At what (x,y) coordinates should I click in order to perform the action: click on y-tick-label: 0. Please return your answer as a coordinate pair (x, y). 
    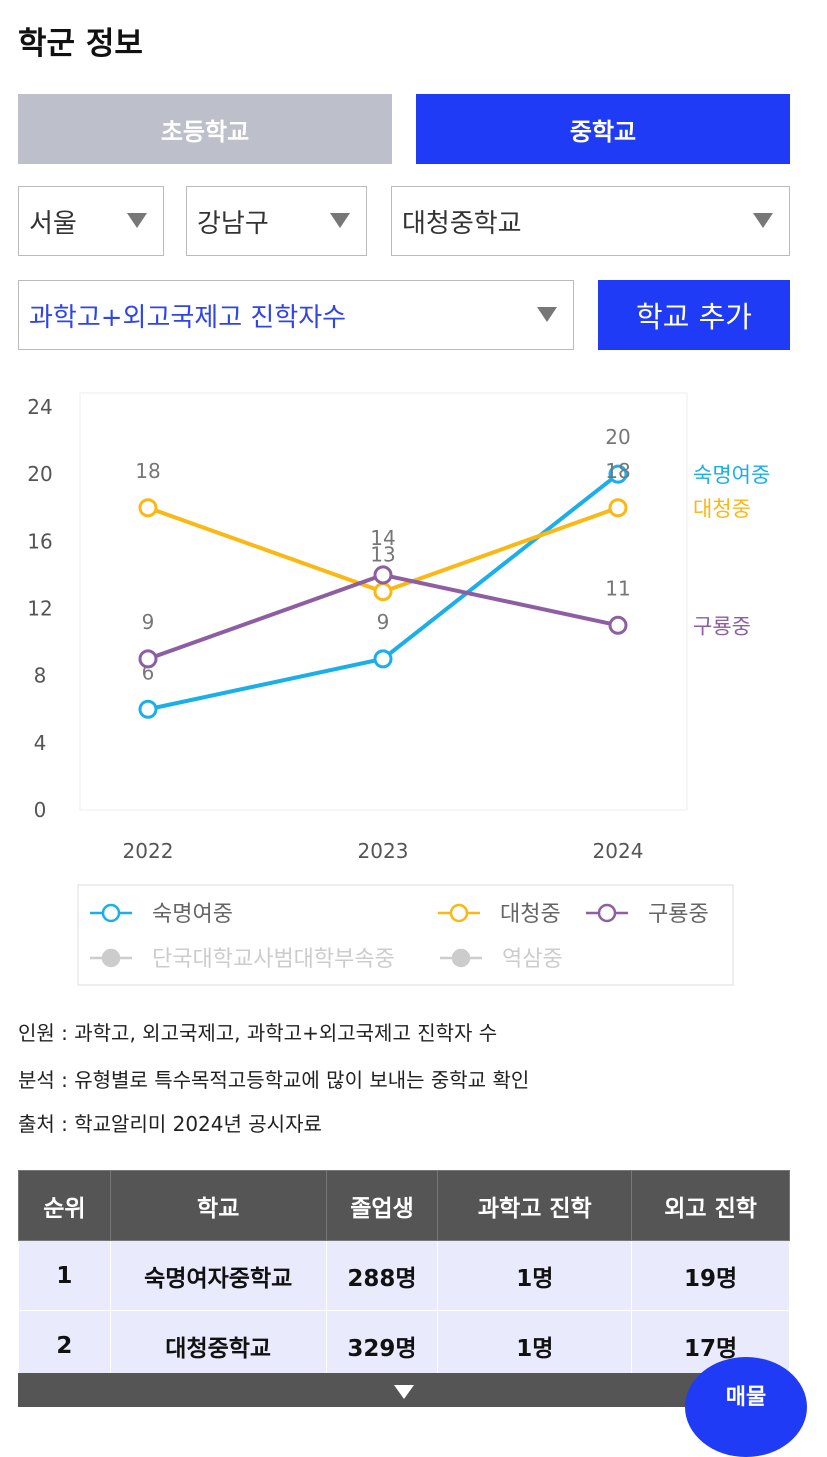
    Looking at the image, I should click on (40, 810).